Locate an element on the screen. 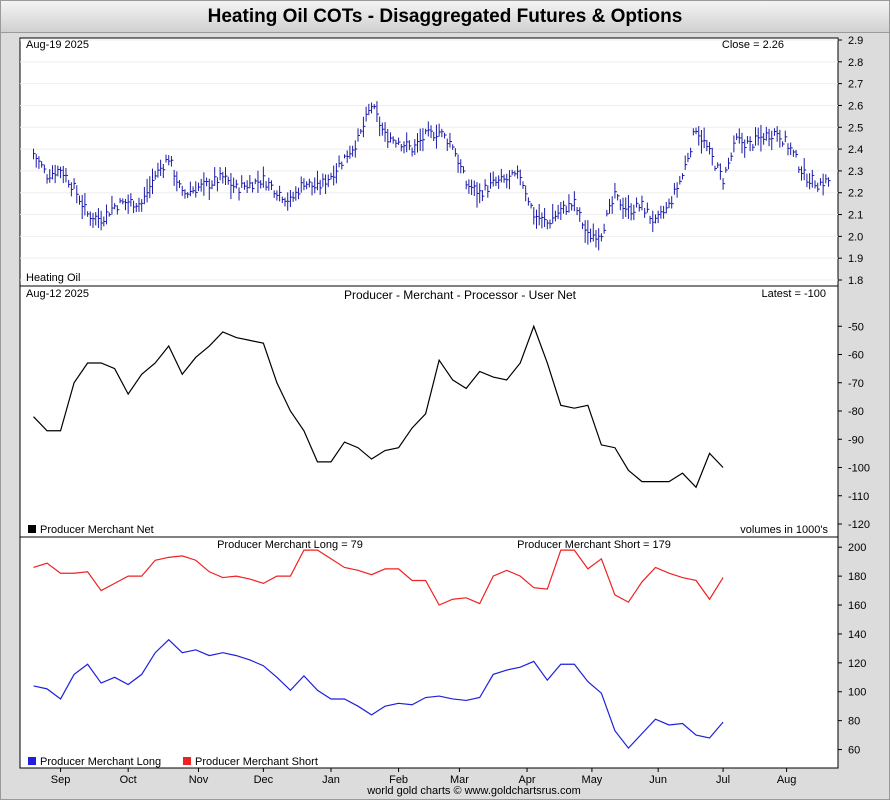 The height and width of the screenshot is (800, 890). longshort-y-axis: 60 80 100 120 140 160 180 200 is located at coordinates (852, 649).